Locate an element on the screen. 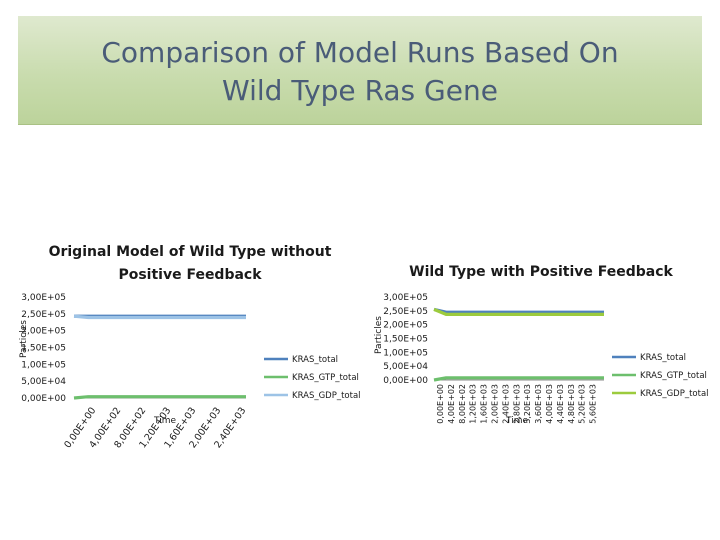 This screenshot has height=540, width=720. chart-2-y-tick-label: 3,00E+05 is located at coordinates (405, 298).